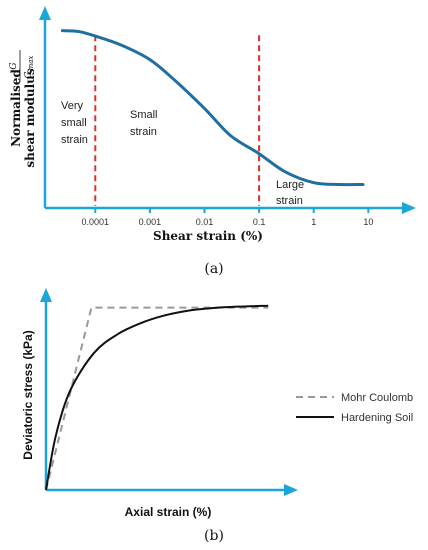 The width and height of the screenshot is (428, 550). What do you see at coordinates (313, 222) in the screenshot?
I see `a-x-tick-label: 1` at bounding box center [313, 222].